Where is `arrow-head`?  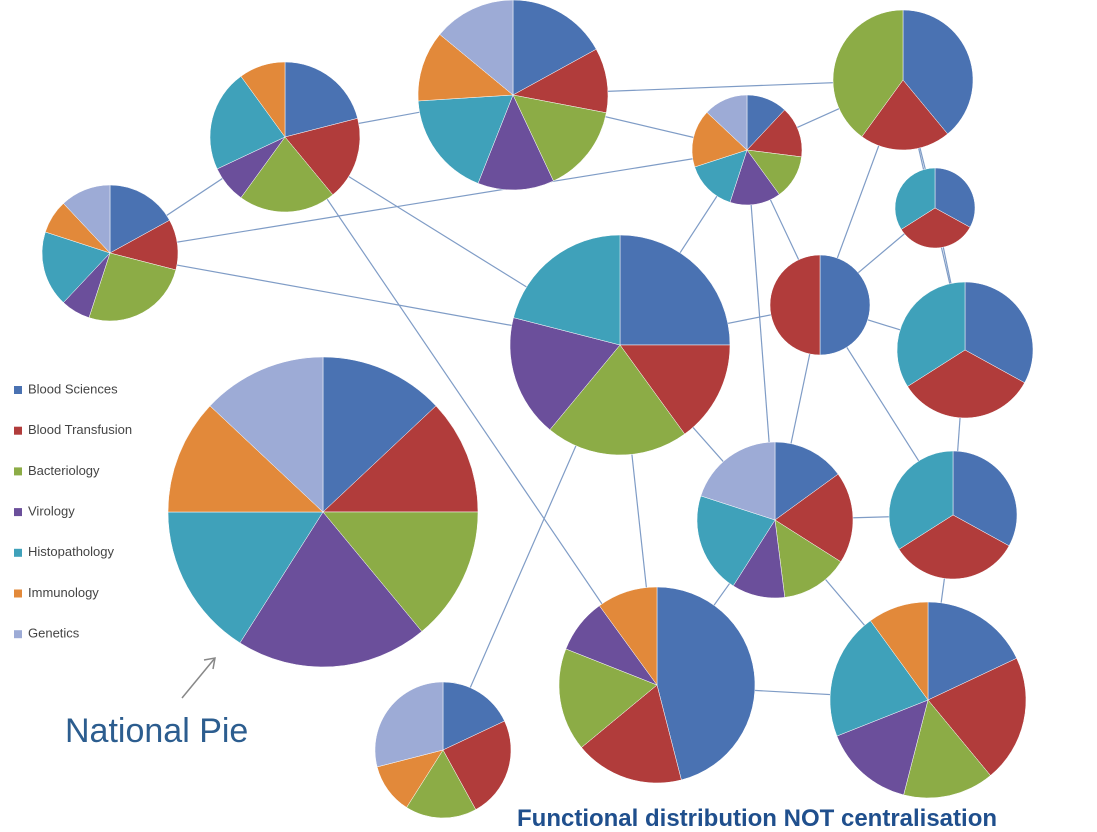
arrow-head is located at coordinates (209, 663).